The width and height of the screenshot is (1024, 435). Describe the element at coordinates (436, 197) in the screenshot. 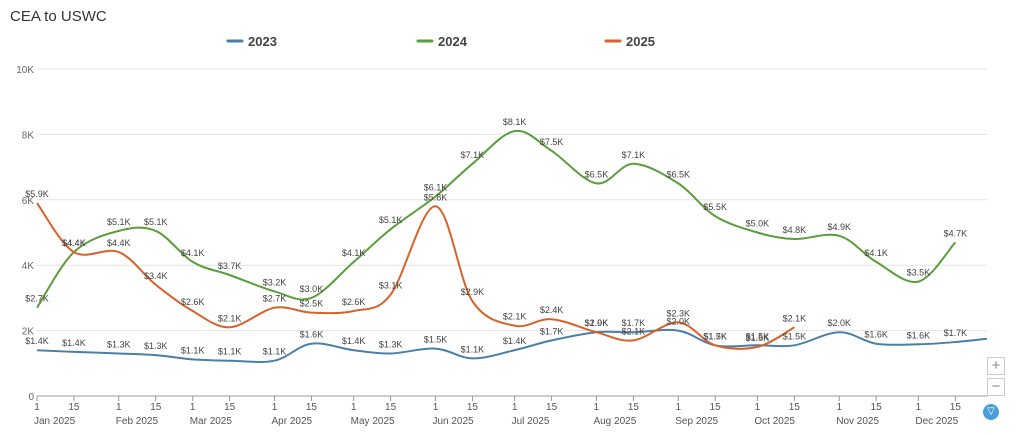

I see `data-label: $5.8K` at that location.